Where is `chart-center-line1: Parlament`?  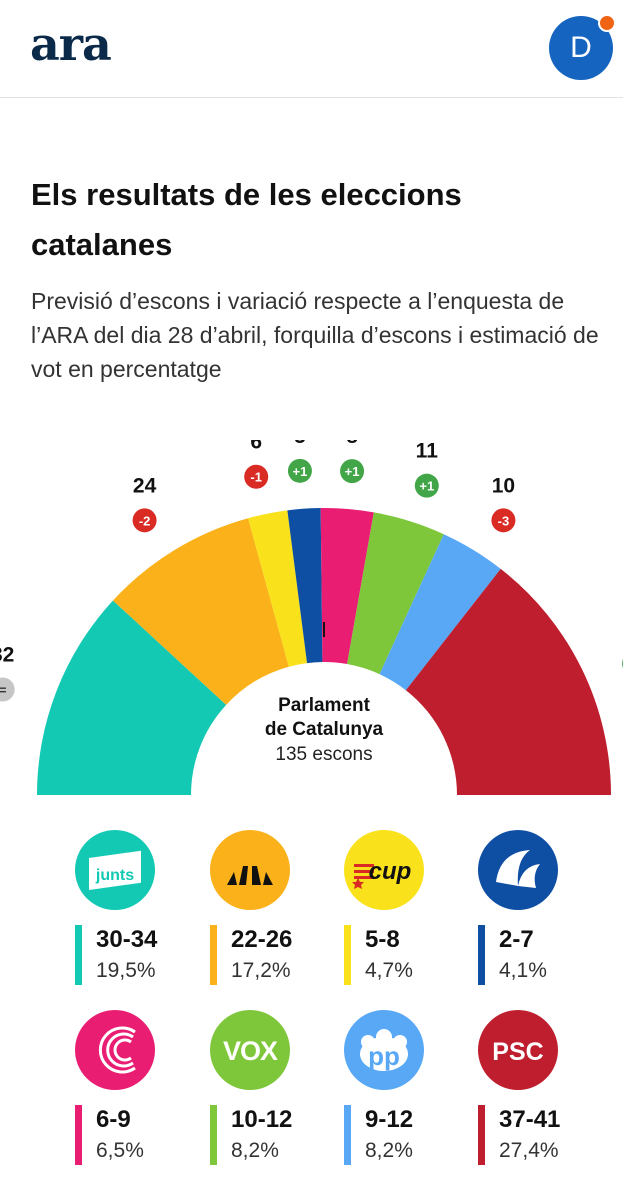
chart-center-line1: Parlament is located at coordinates (324, 705).